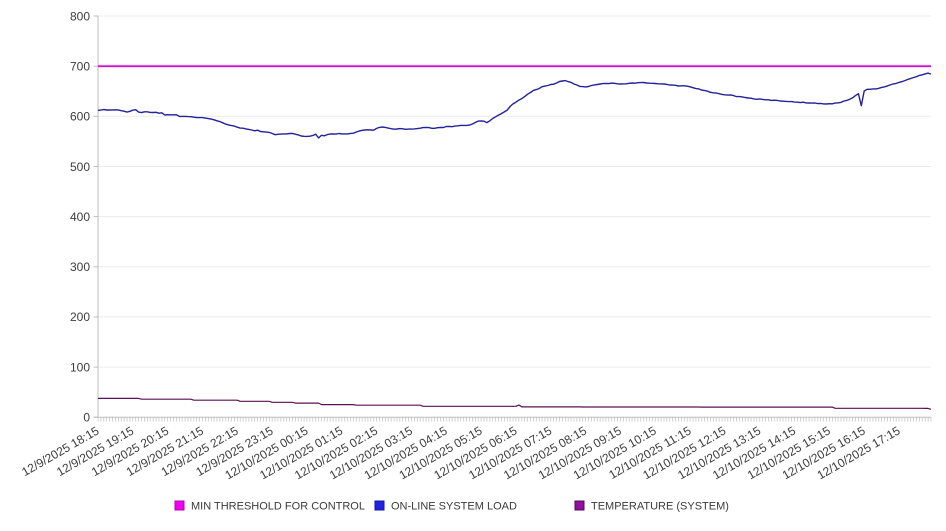  I want to click on svg-text: 600, so click(80, 117).